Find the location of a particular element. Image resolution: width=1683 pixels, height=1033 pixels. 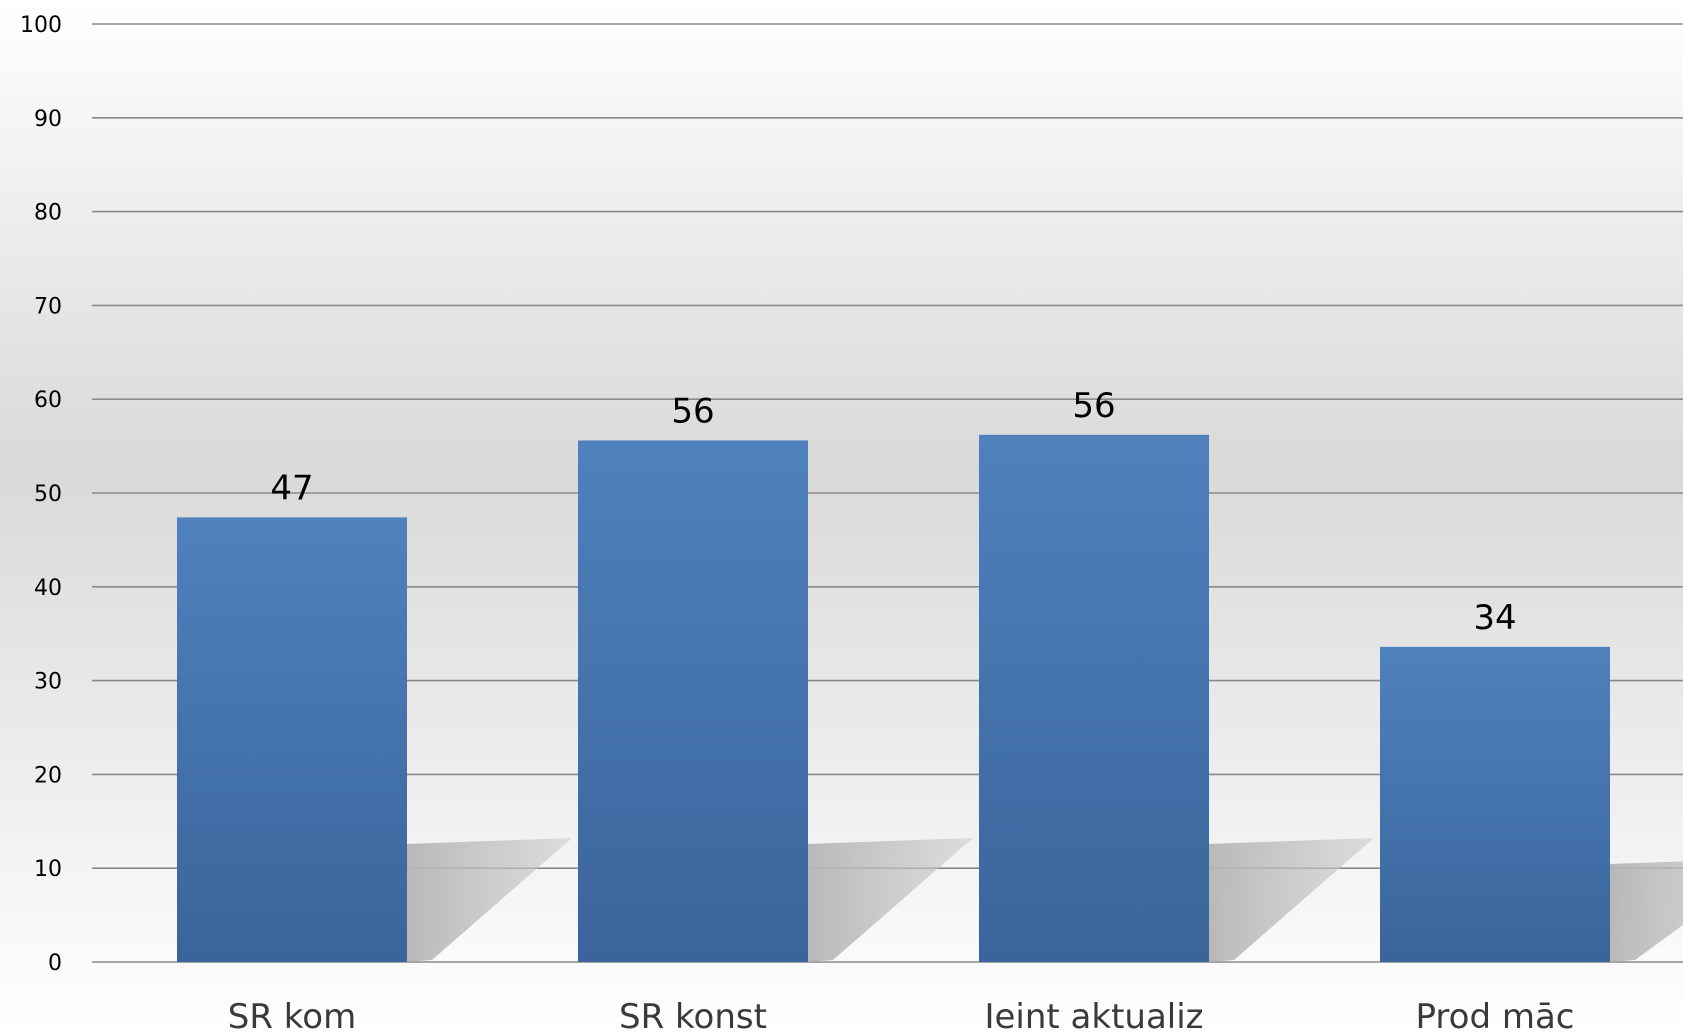

y-axis-tick-labels: 0 10 20 30 40 50 60 70 80 90 100 is located at coordinates (41, 494).